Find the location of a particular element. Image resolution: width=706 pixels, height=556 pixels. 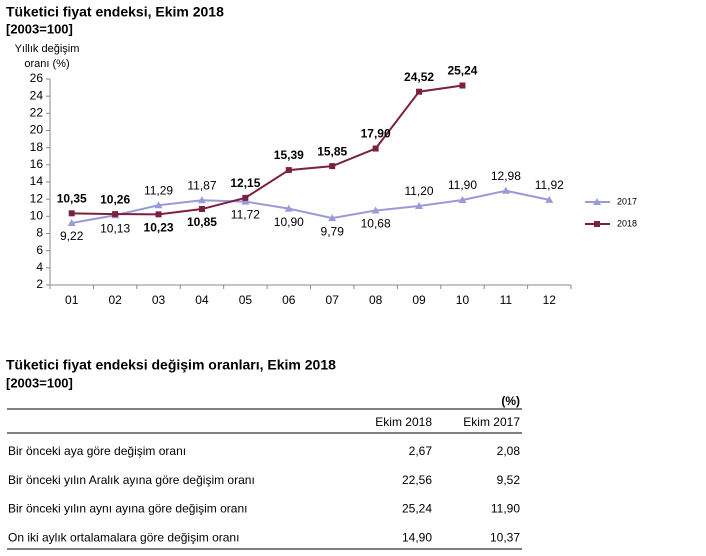

y-tick-label: 4 is located at coordinates (39, 267).